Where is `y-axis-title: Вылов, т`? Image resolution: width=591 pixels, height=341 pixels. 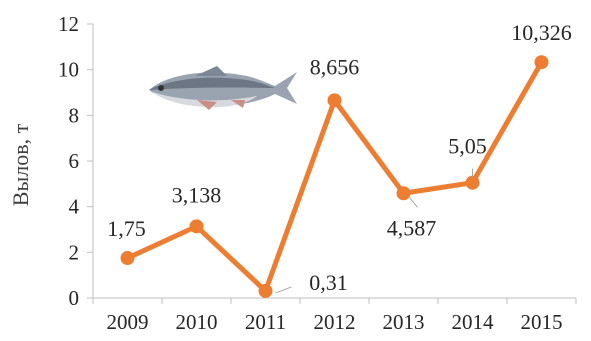 y-axis-title: Вылов, т is located at coordinates (20, 164).